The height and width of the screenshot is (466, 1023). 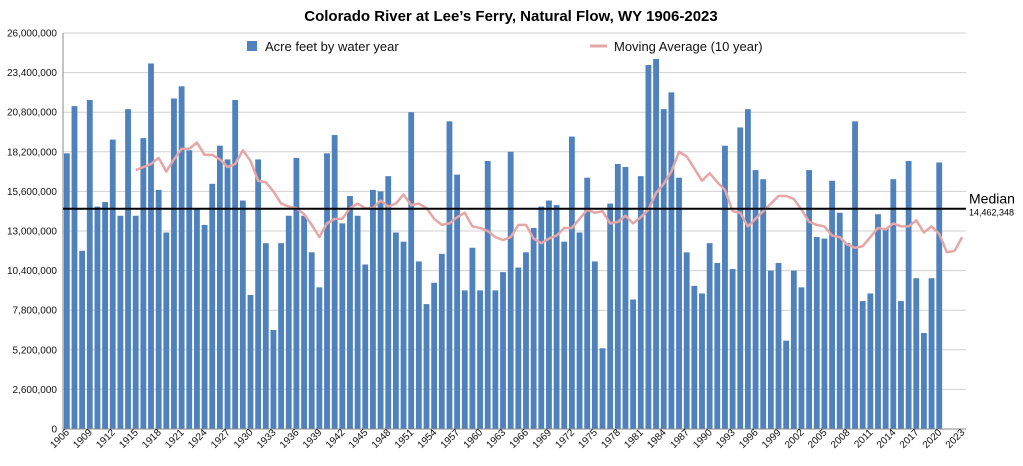 What do you see at coordinates (32, 192) in the screenshot?
I see `y-tick-label: 15,600,000` at bounding box center [32, 192].